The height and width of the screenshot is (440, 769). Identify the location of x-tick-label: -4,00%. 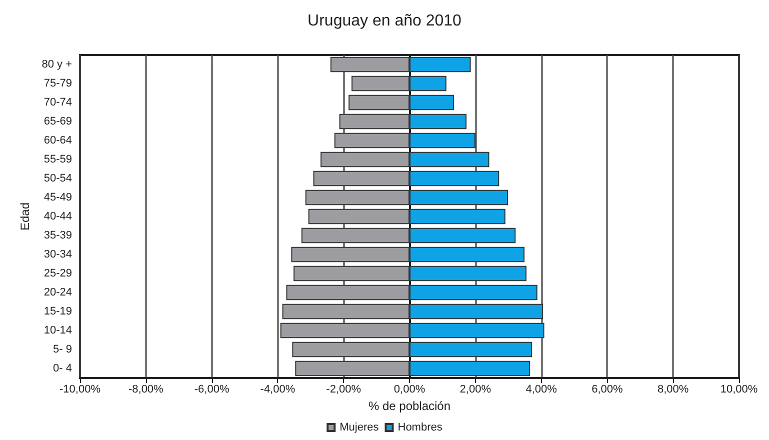
(278, 390).